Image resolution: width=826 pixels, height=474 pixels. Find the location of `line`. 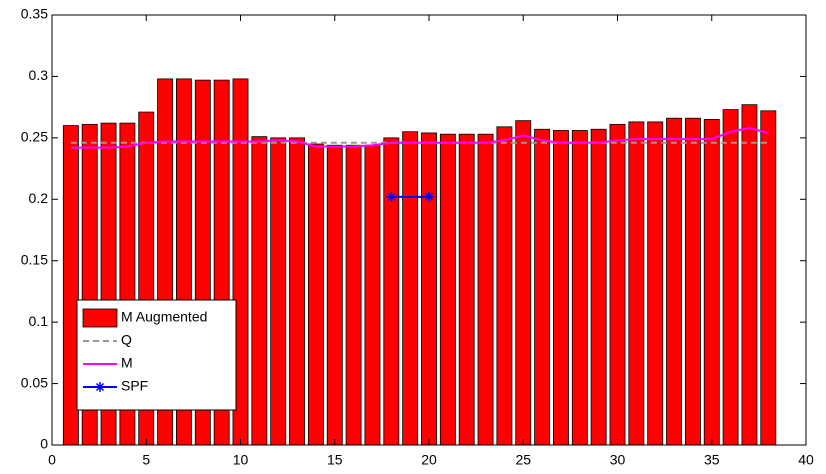

line is located at coordinates (419, 138).